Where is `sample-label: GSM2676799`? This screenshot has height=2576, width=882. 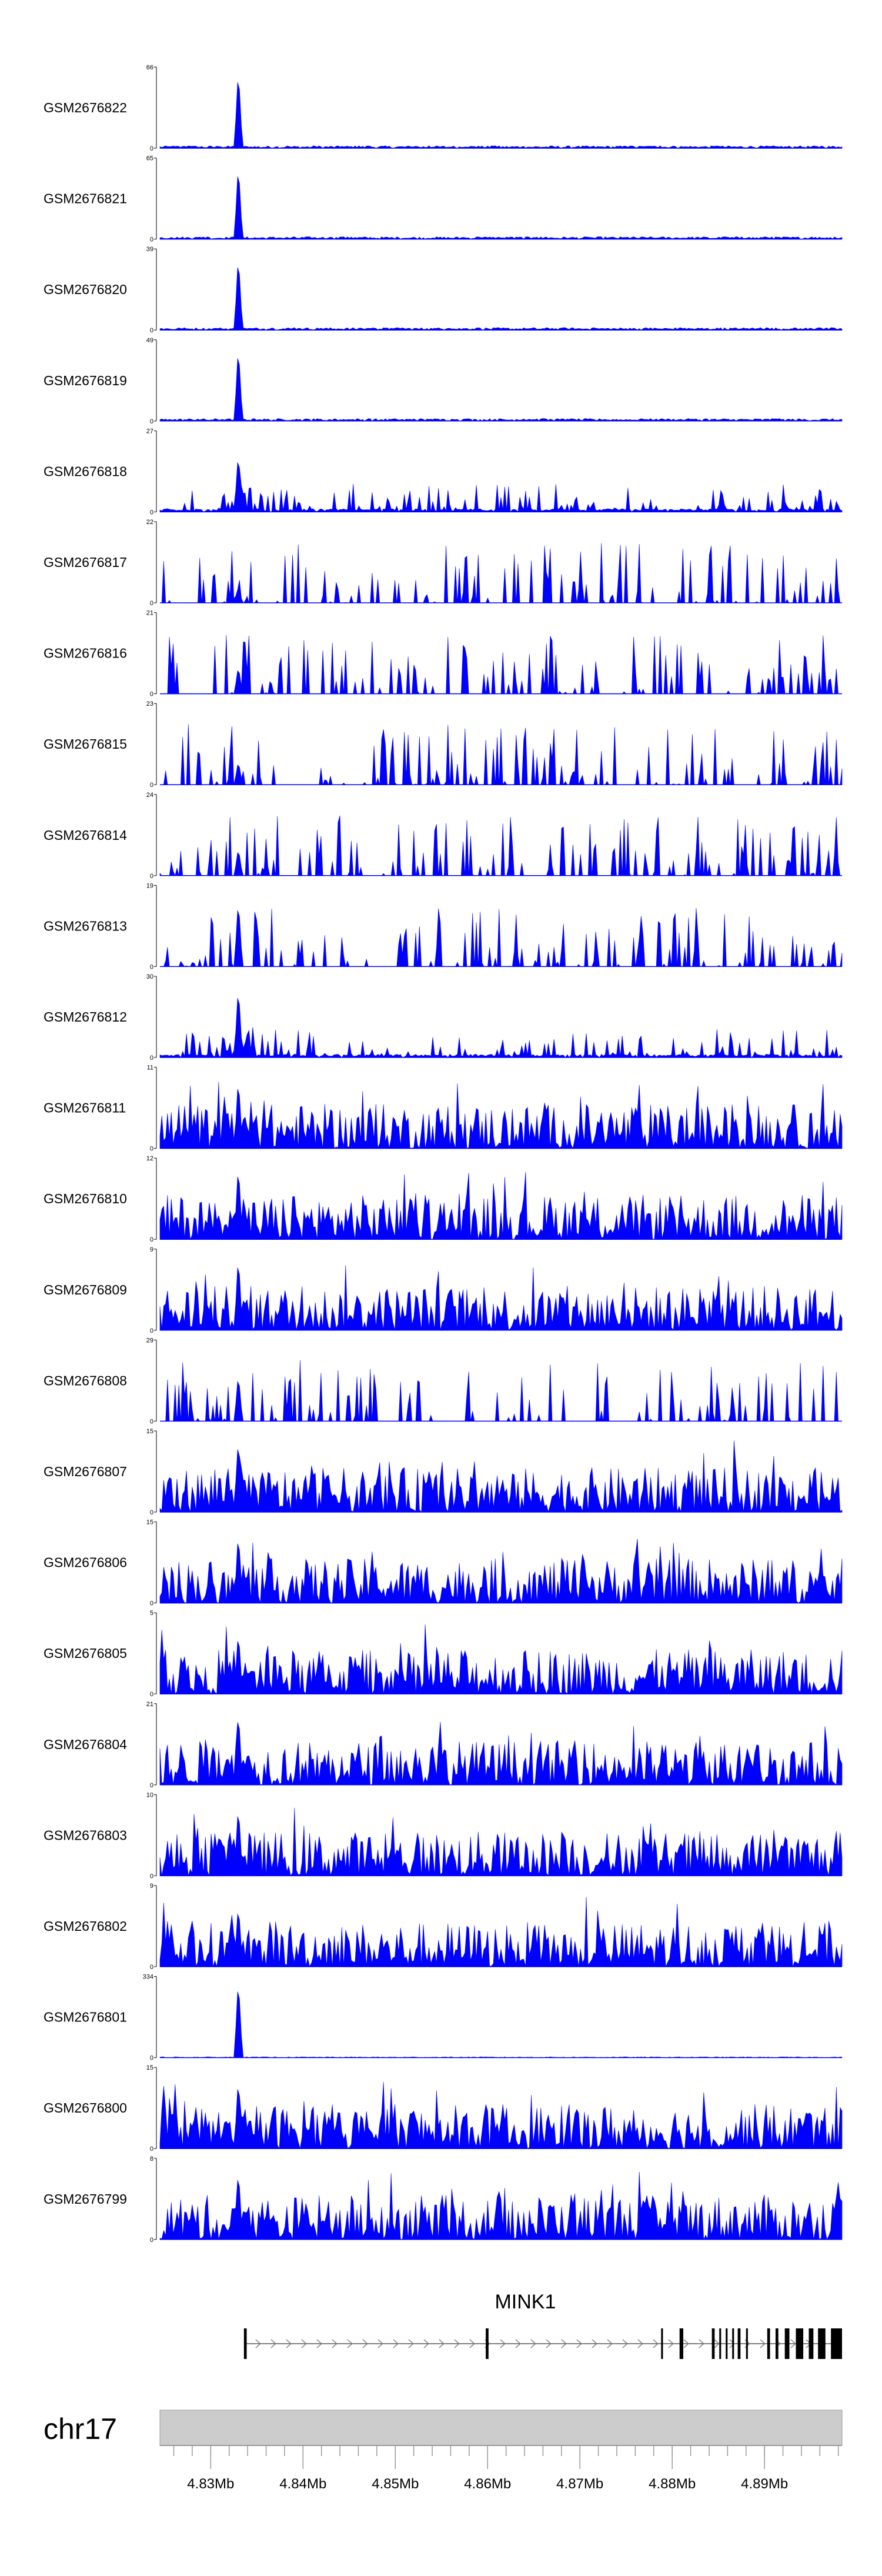 sample-label: GSM2676799 is located at coordinates (85, 2199).